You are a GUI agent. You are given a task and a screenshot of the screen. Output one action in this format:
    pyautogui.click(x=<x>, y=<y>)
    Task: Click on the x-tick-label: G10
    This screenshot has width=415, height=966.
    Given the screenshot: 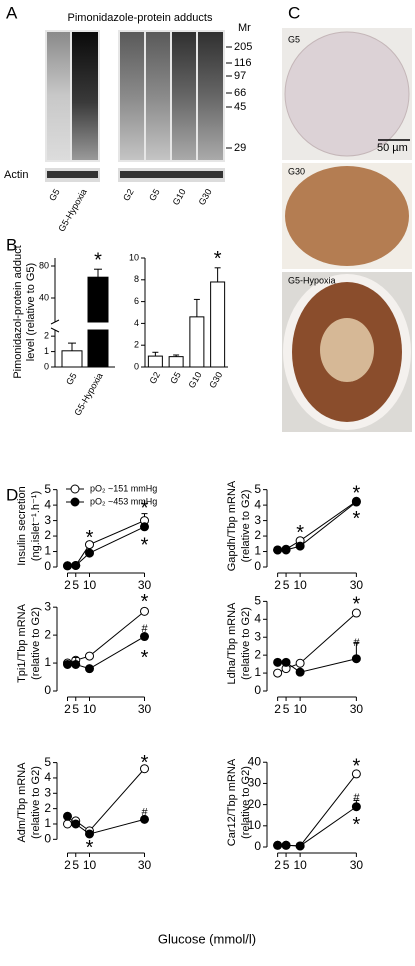 What is the action you would take?
    pyautogui.click(x=194, y=380)
    